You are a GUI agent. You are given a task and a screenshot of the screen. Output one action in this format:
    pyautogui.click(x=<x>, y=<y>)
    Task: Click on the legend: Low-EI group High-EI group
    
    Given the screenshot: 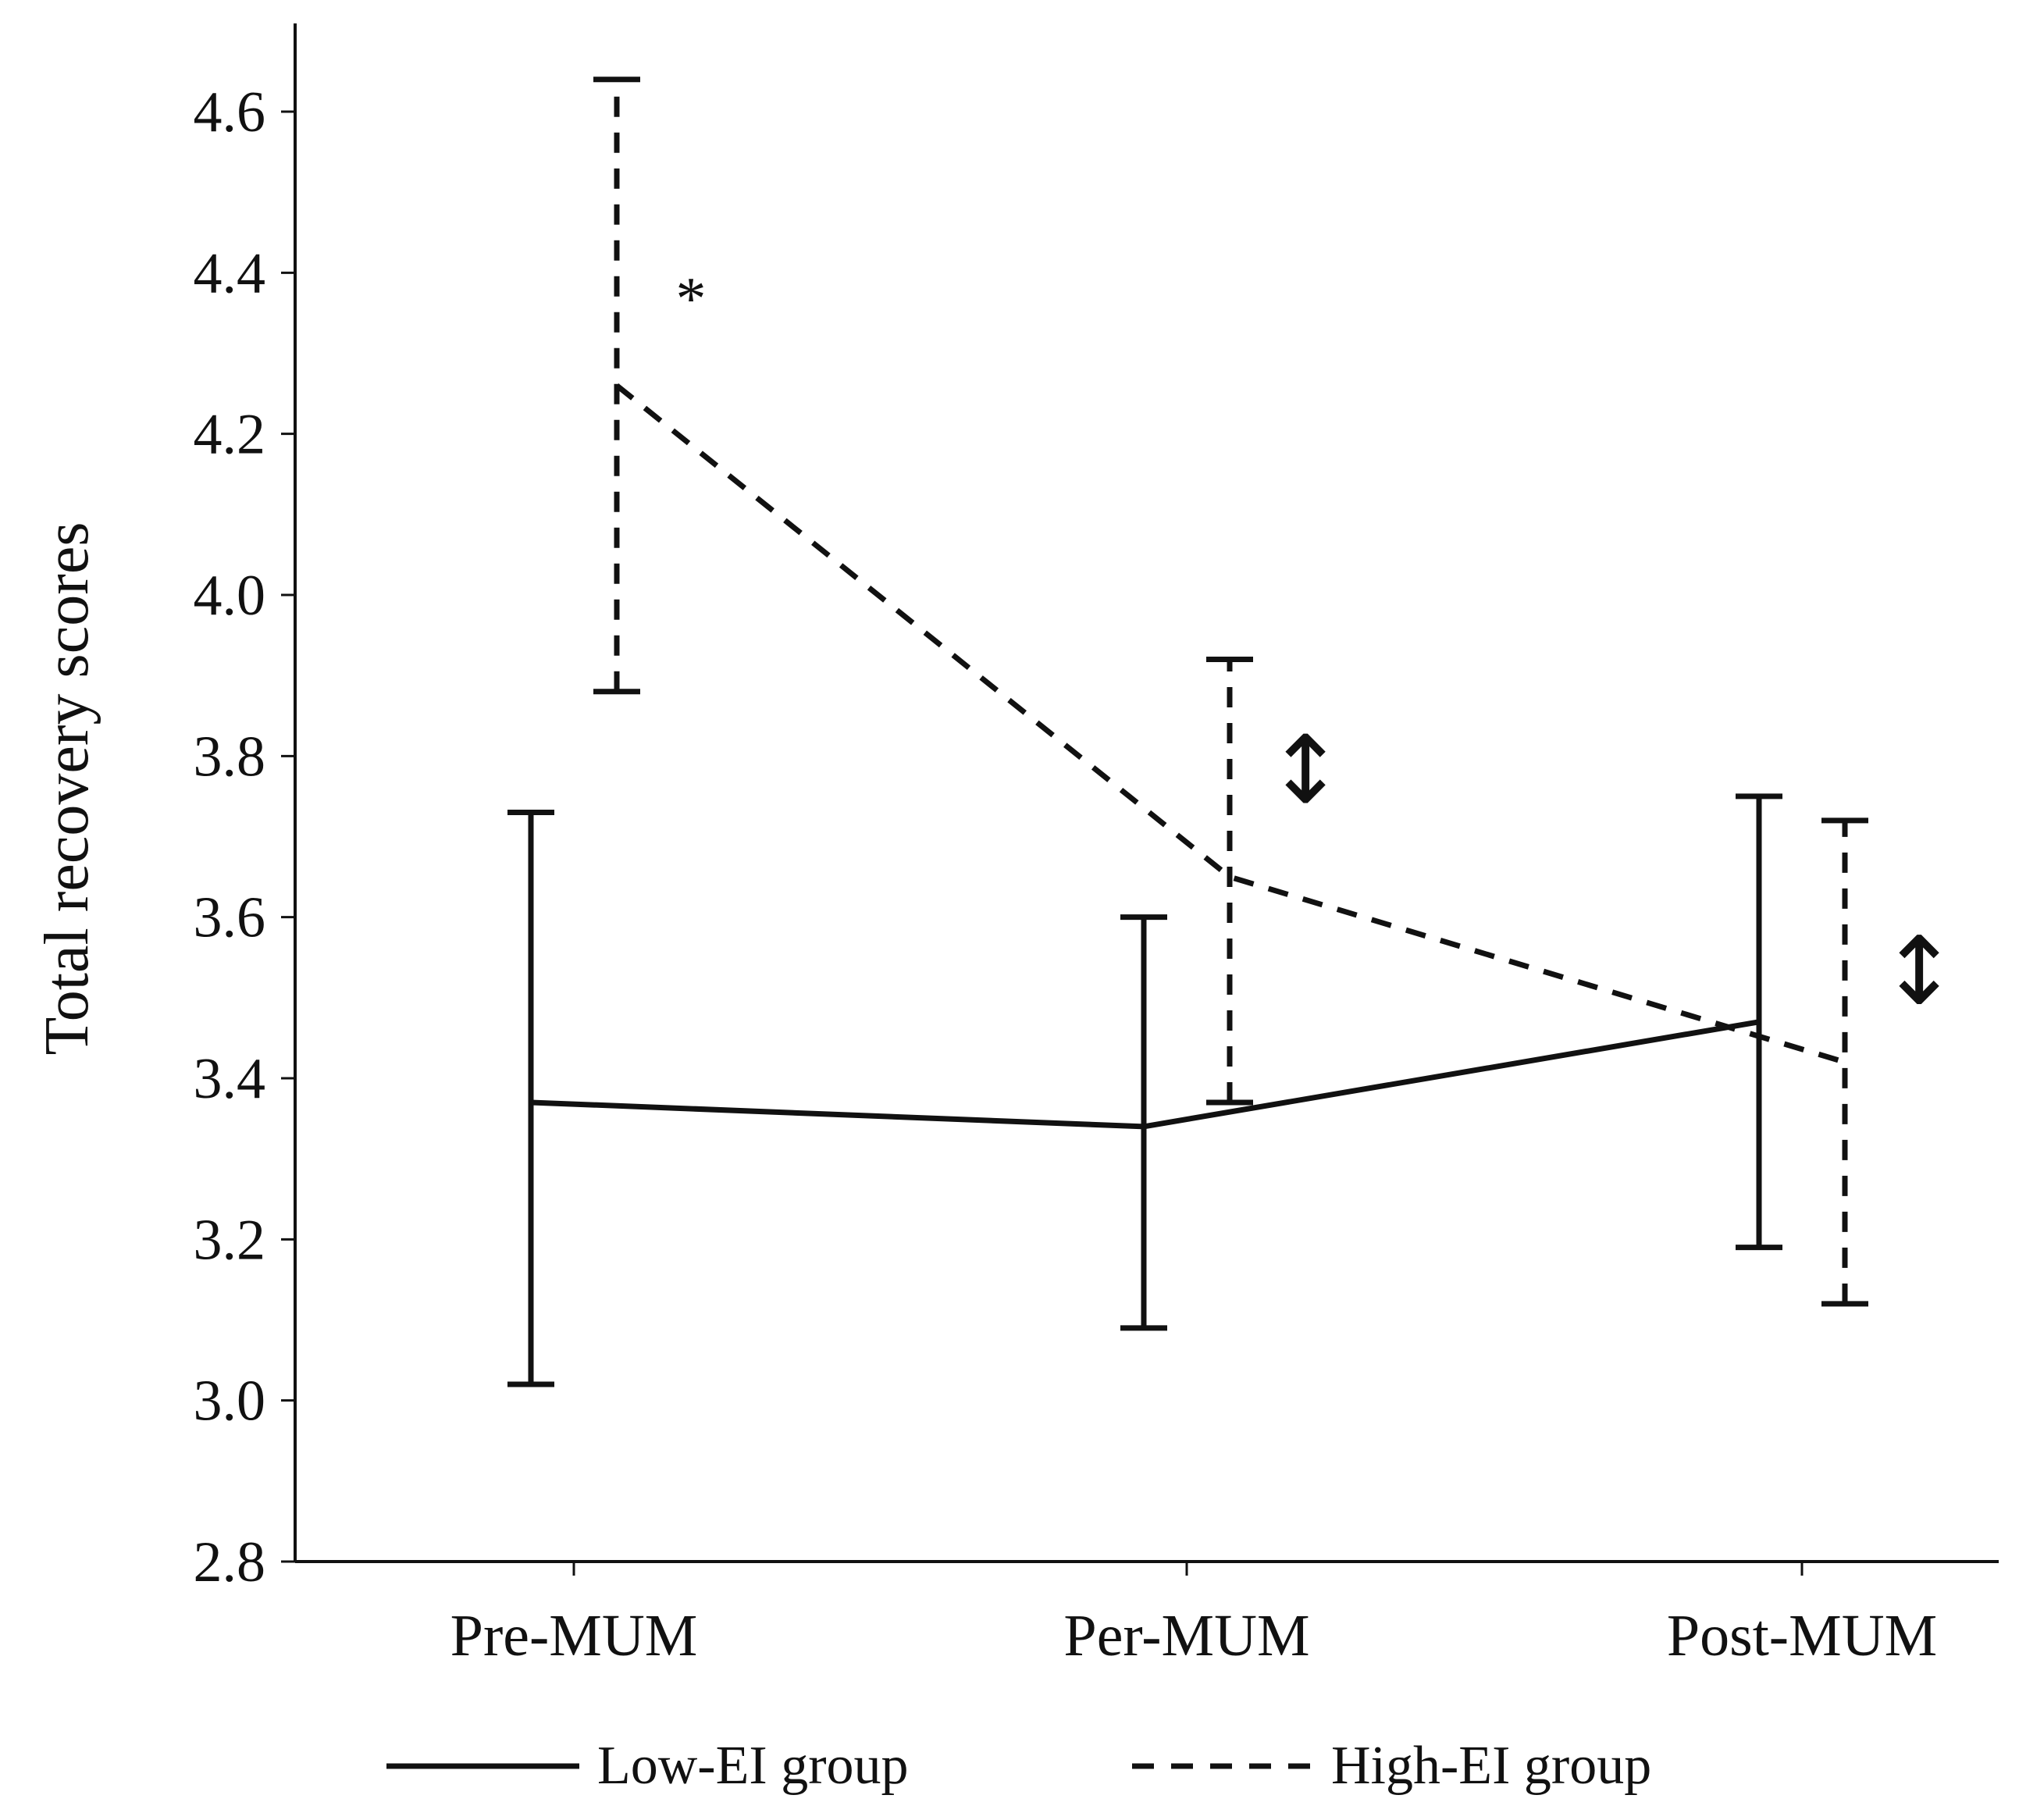 What is the action you would take?
    pyautogui.click(x=1018, y=1766)
    